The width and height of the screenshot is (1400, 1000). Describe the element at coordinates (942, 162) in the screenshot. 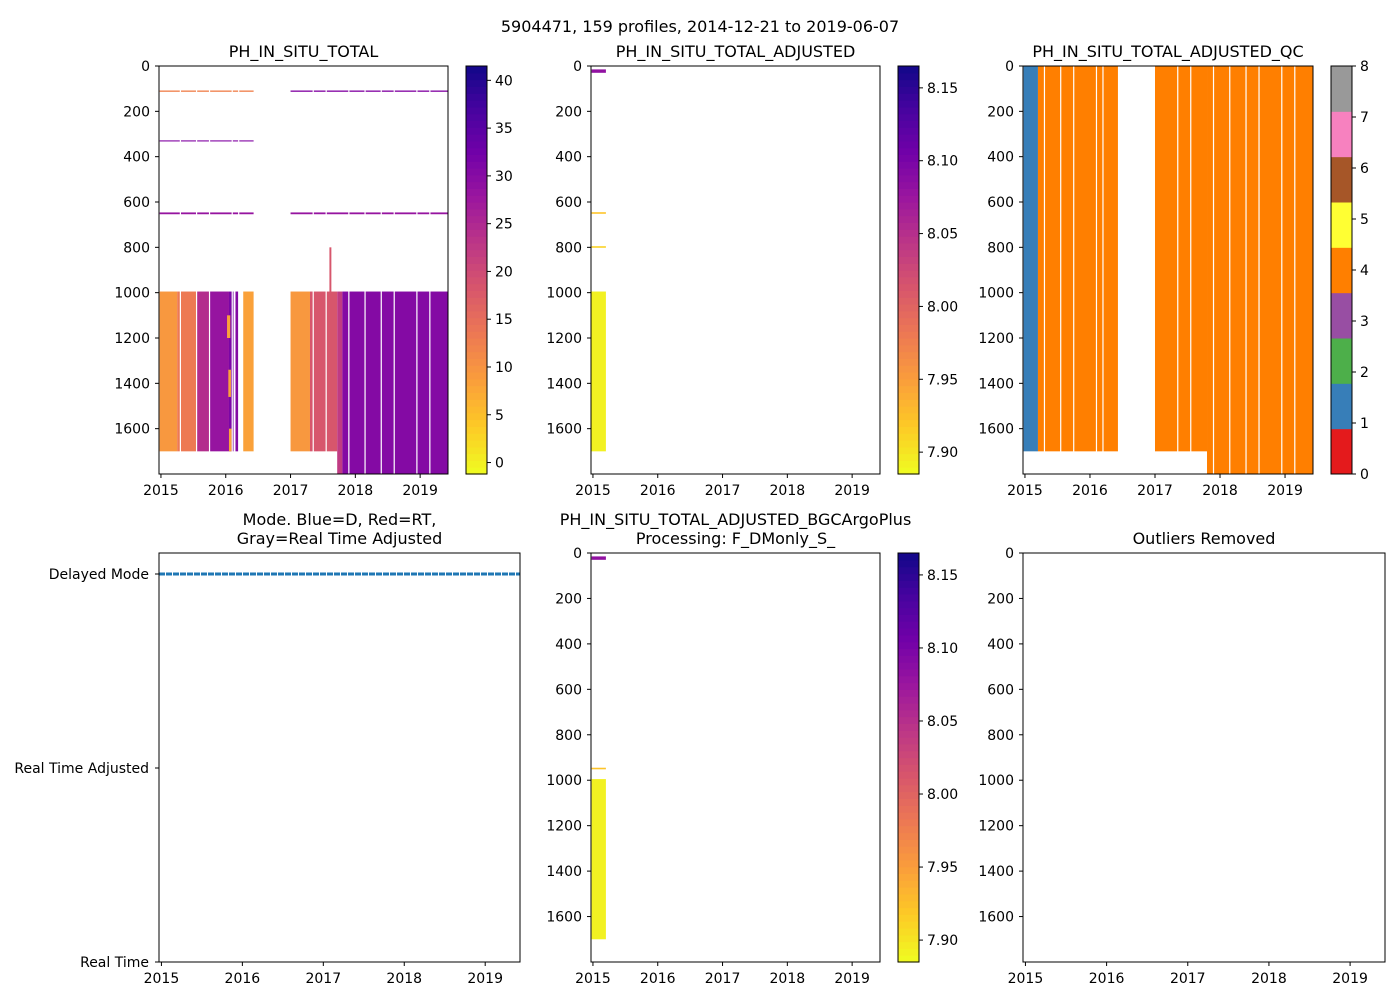

I see `colorbar-tick-label: 8.10` at that location.